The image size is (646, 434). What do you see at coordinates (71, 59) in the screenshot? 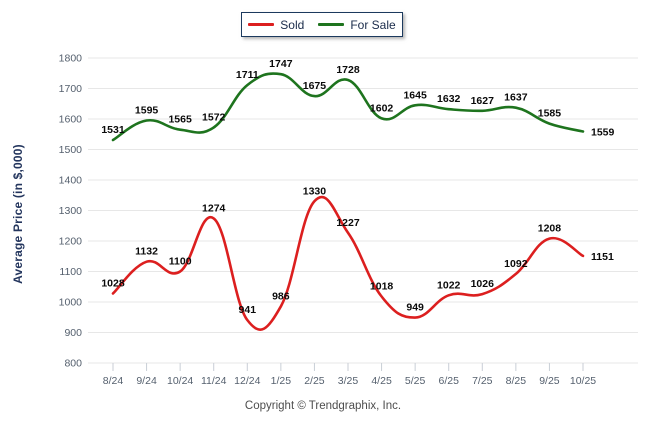
I see `y-tick-label: 1800` at bounding box center [71, 59].